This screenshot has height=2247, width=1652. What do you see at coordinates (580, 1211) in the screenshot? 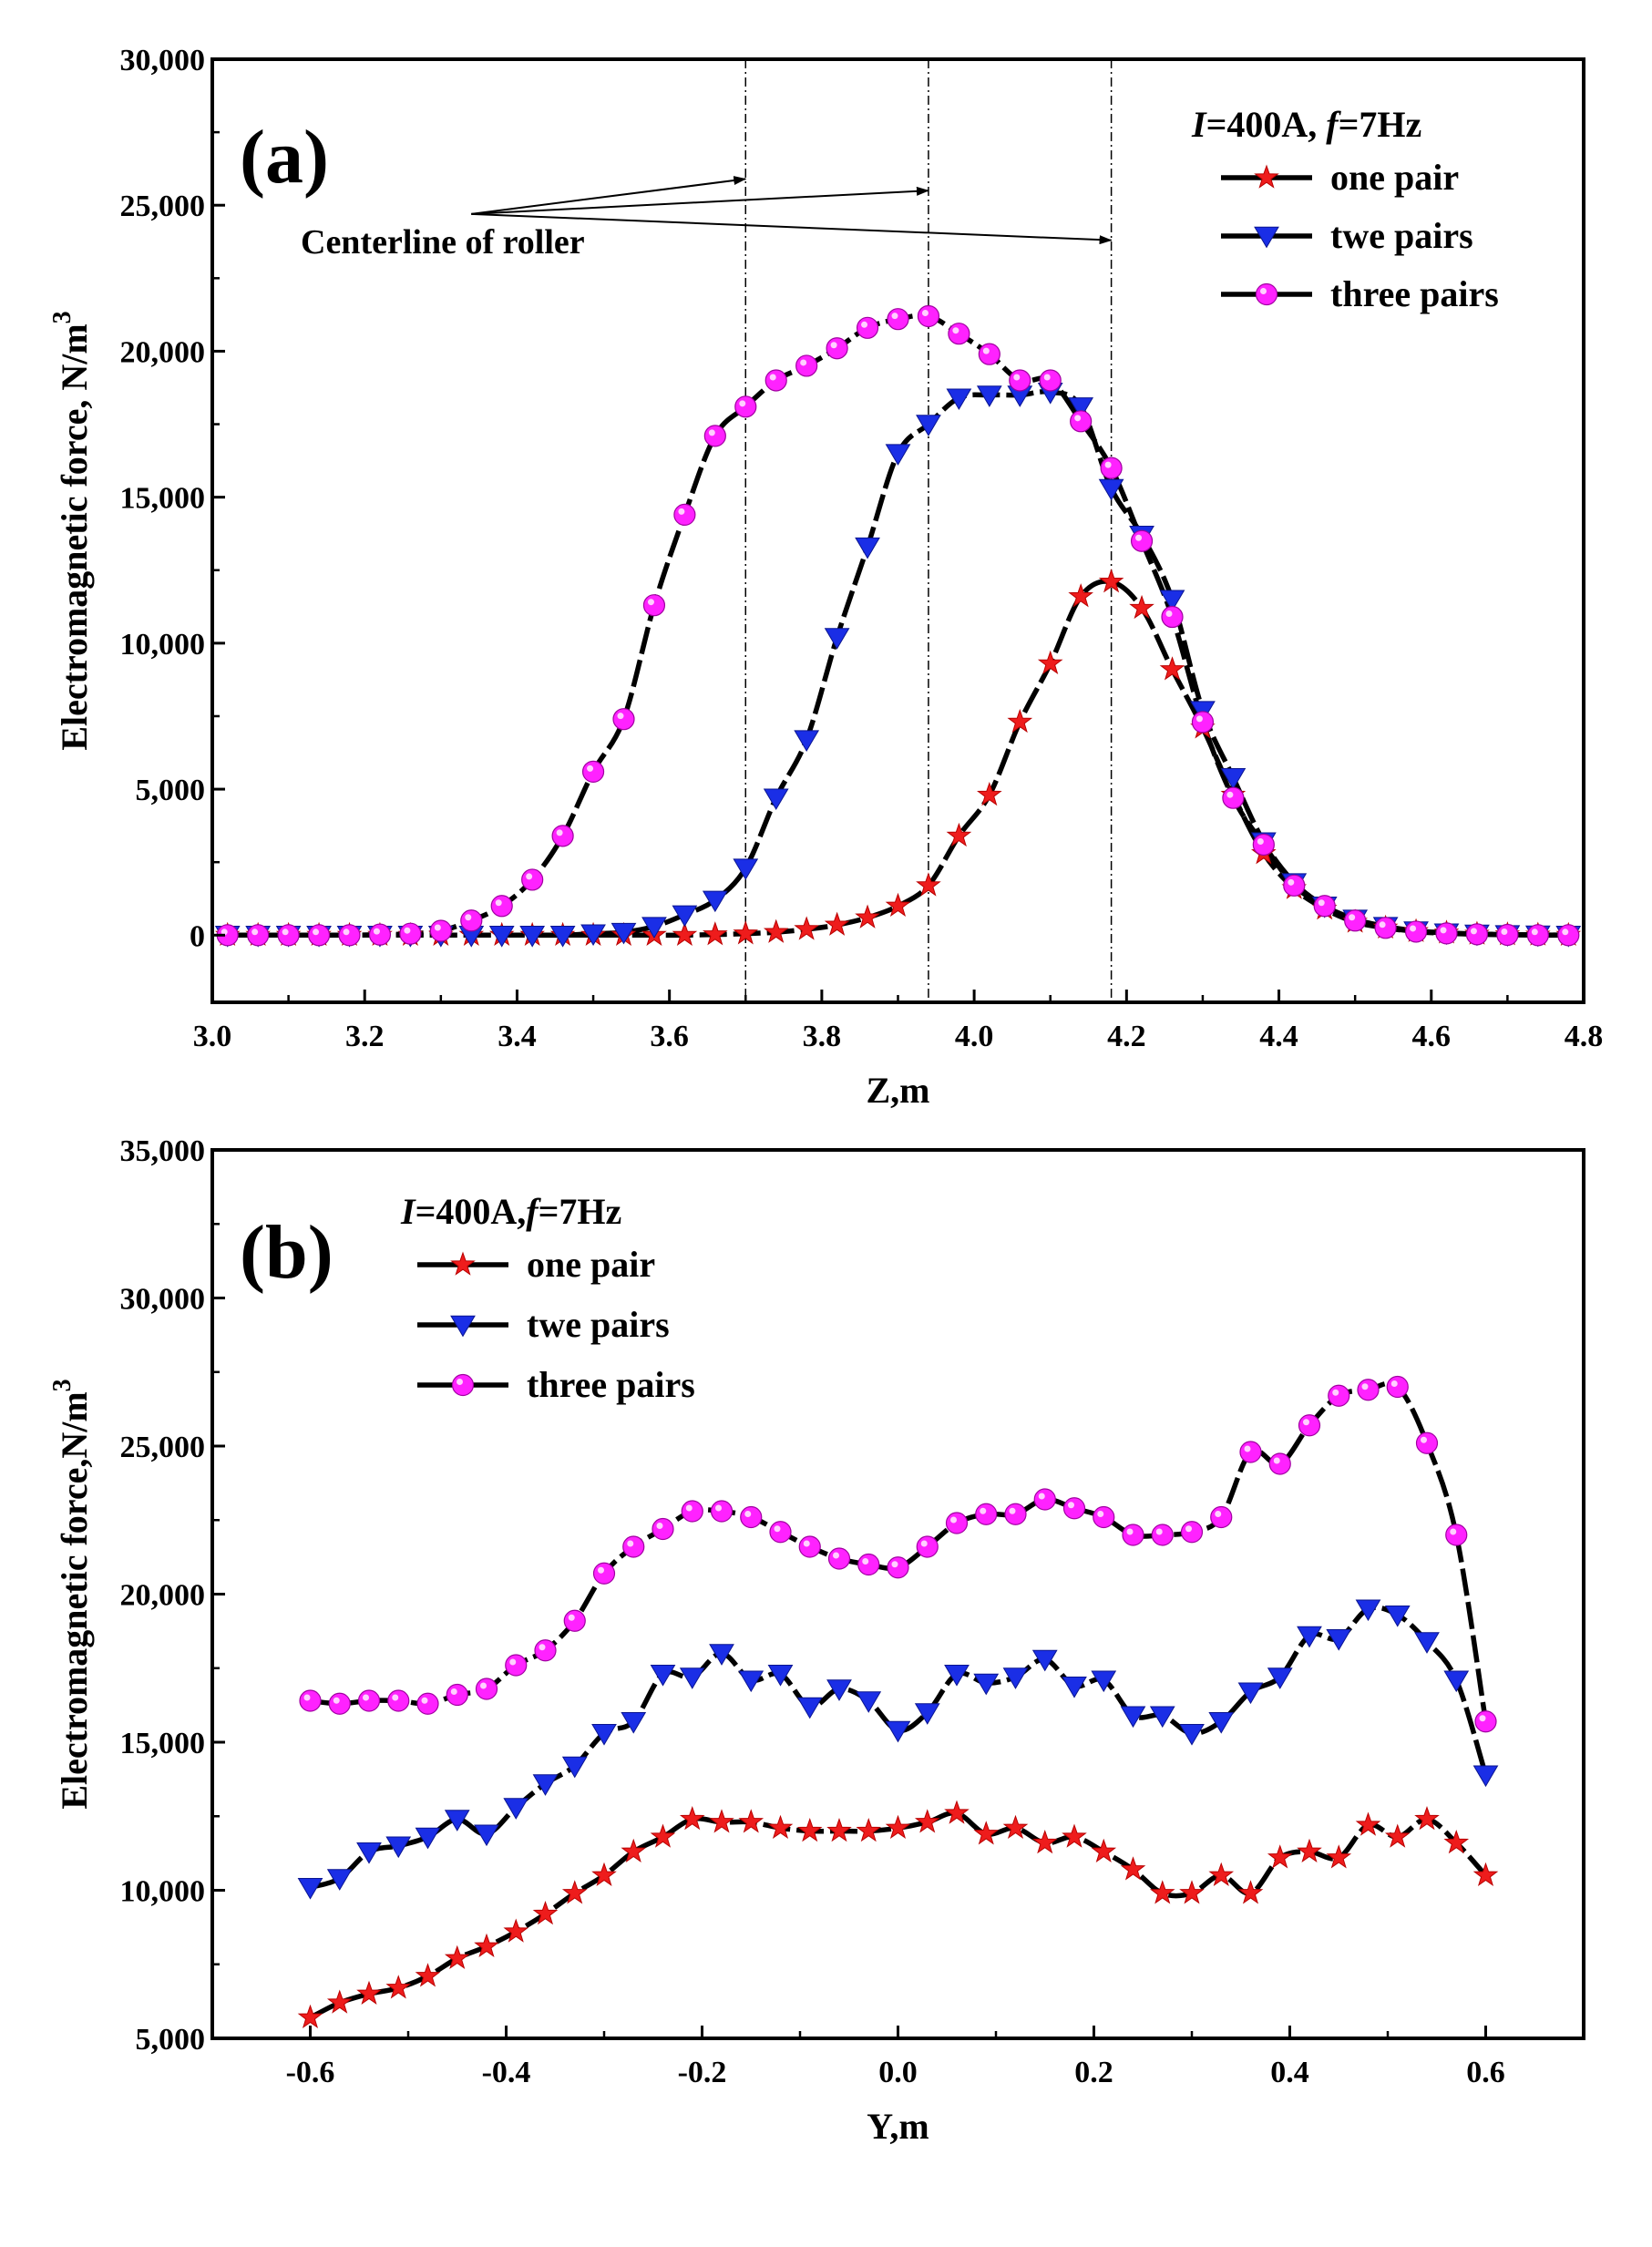
I see `legend-title-frequency-value: =7Hz` at bounding box center [580, 1211].